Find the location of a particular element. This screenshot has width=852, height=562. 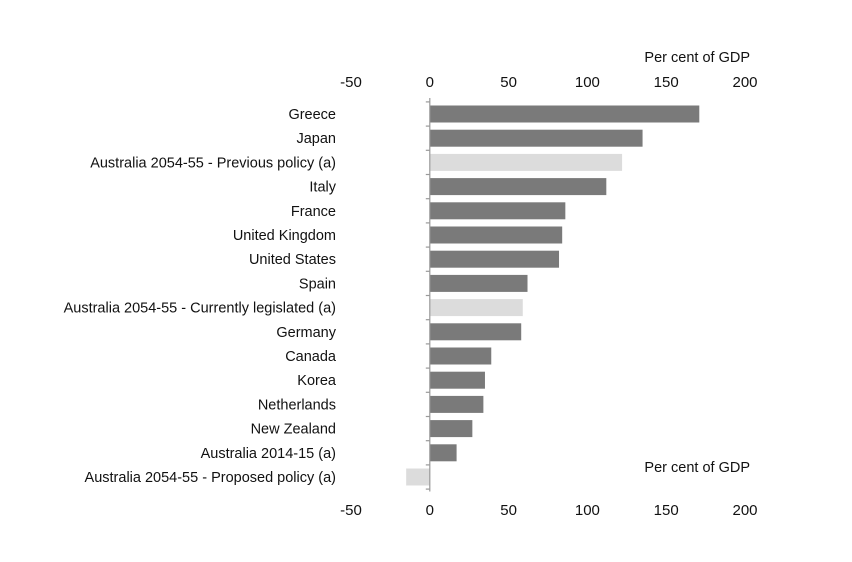

category-label: Canada is located at coordinates (311, 357).